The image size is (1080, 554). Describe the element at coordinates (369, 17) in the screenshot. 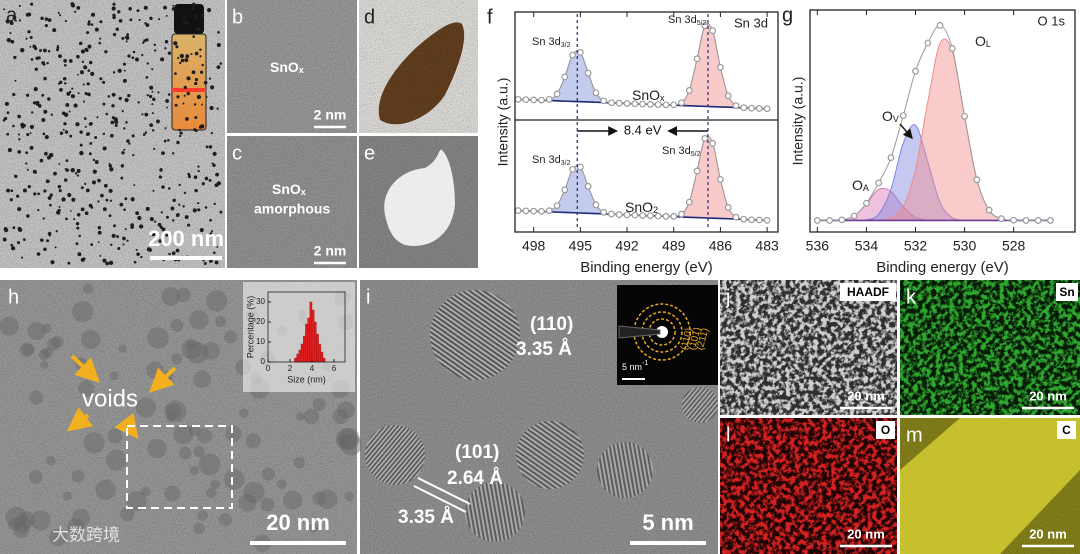

I see `panel-label: d` at that location.